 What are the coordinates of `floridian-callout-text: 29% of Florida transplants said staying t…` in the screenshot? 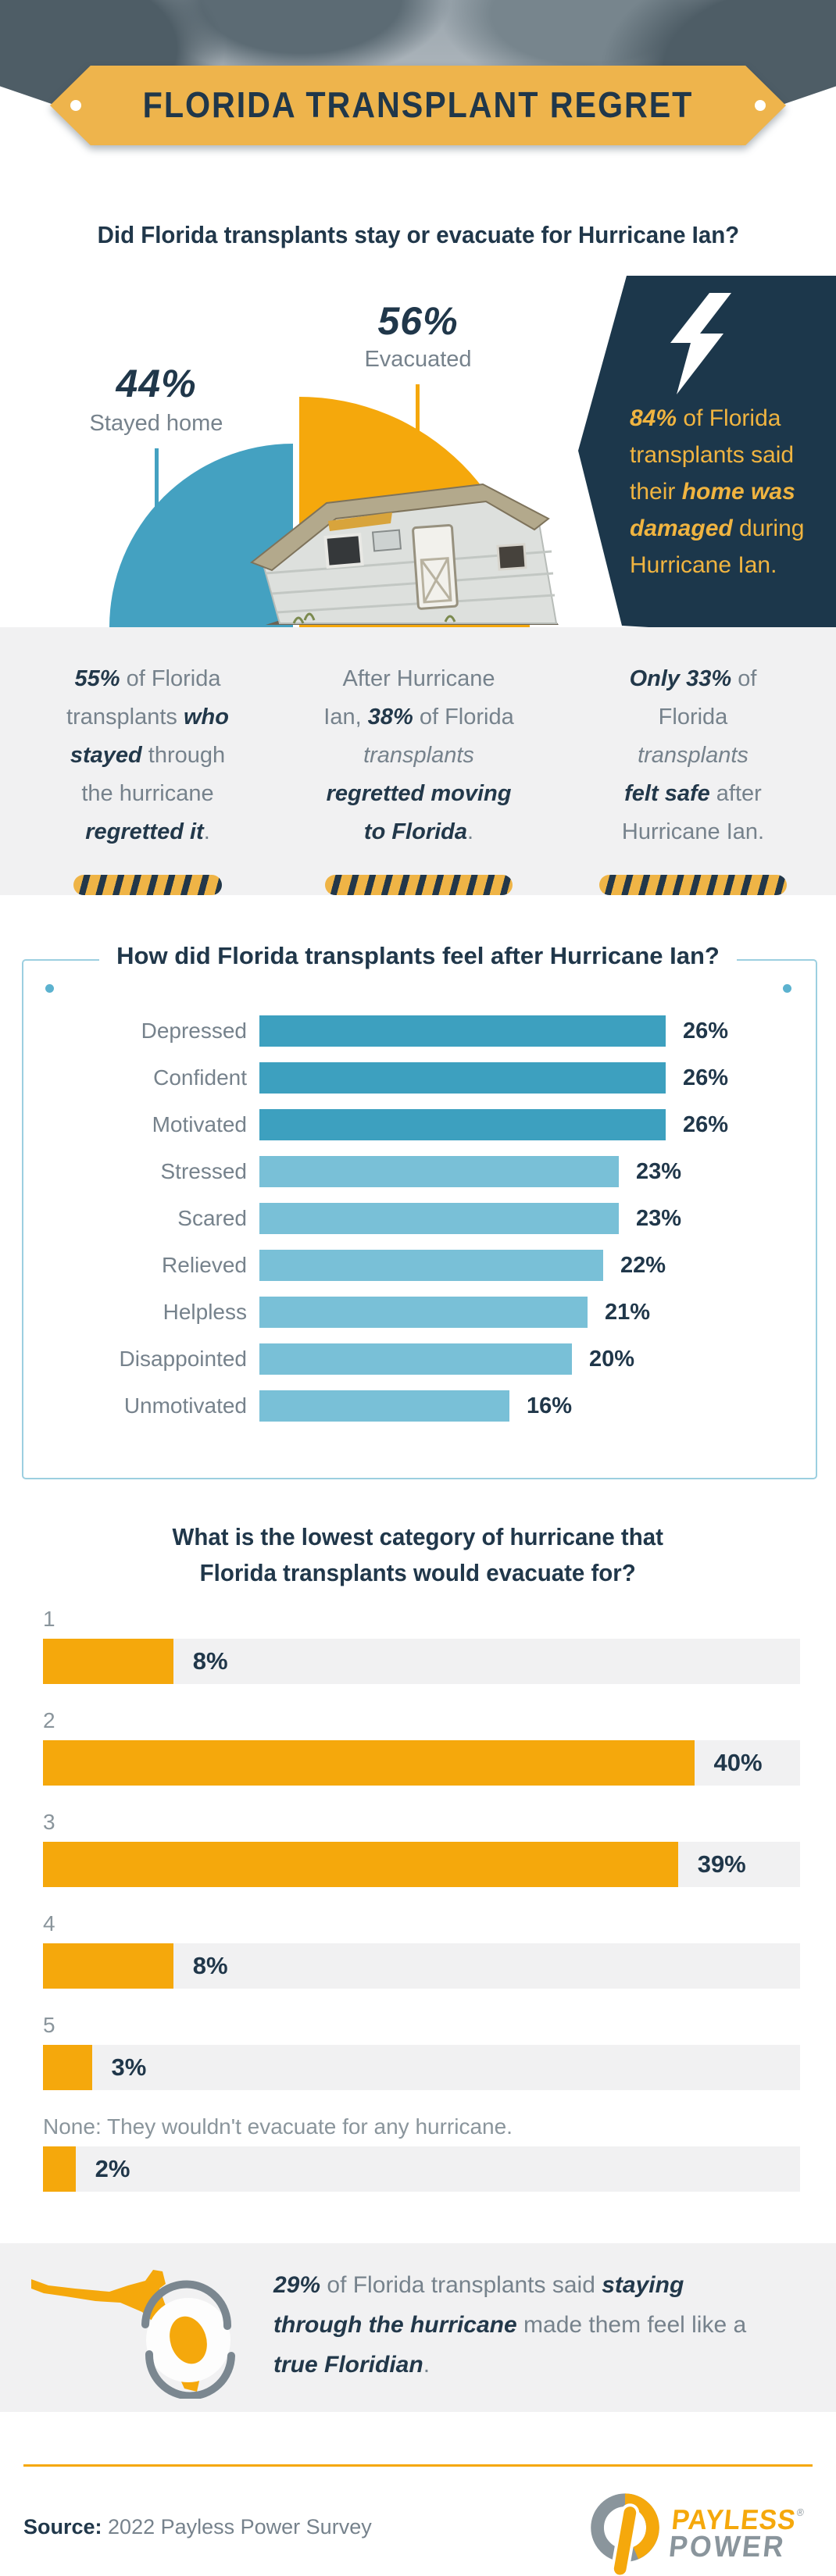 It's located at (546, 2325).